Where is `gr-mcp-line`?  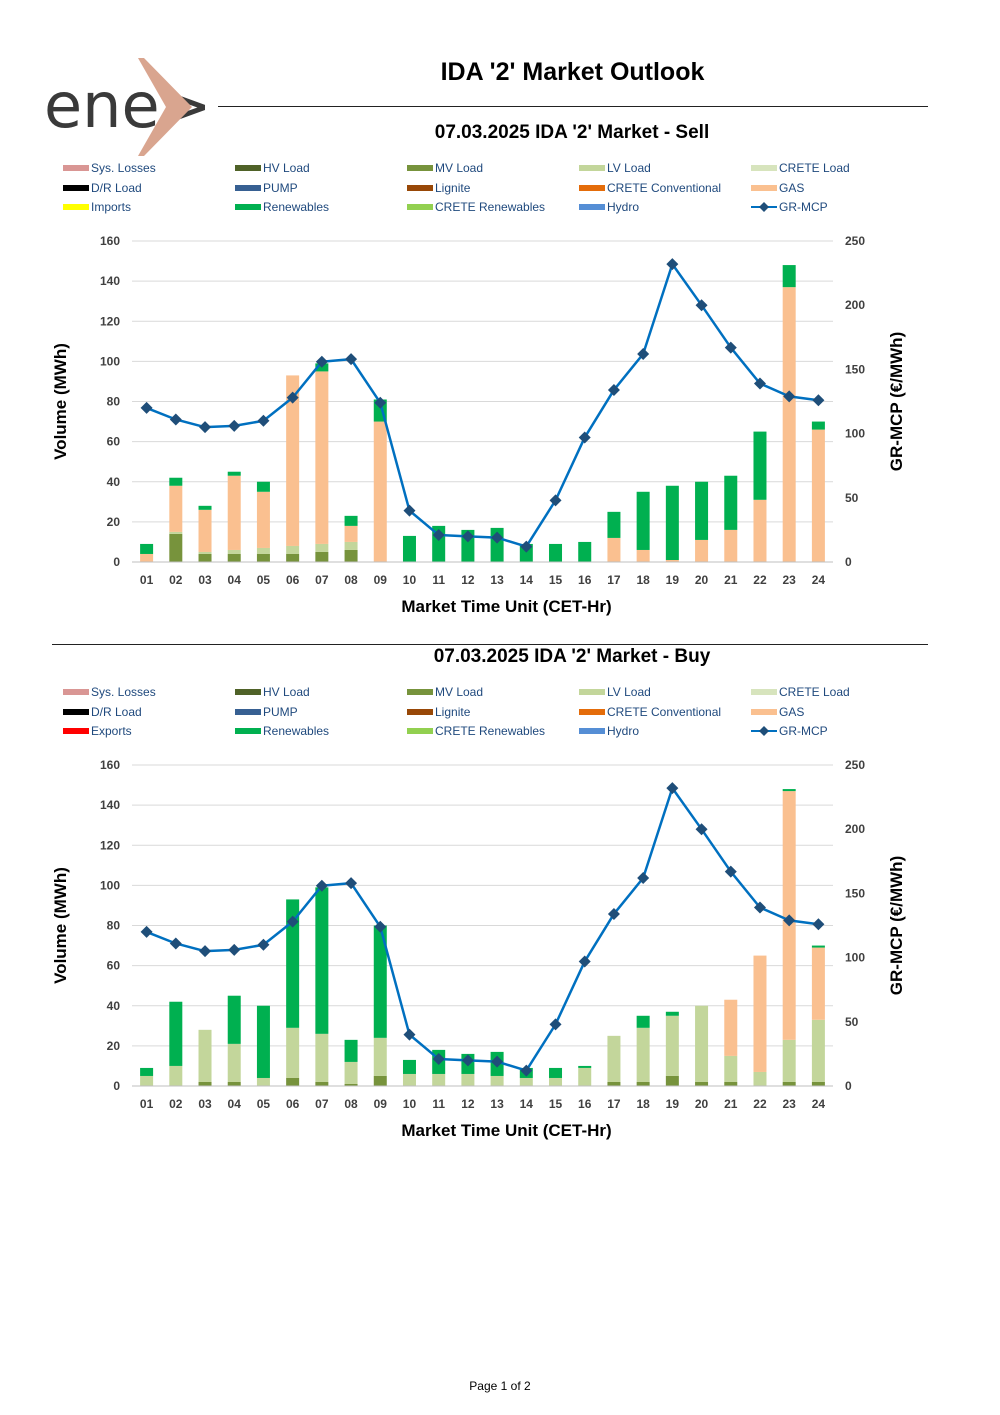
gr-mcp-line is located at coordinates (482, 929).